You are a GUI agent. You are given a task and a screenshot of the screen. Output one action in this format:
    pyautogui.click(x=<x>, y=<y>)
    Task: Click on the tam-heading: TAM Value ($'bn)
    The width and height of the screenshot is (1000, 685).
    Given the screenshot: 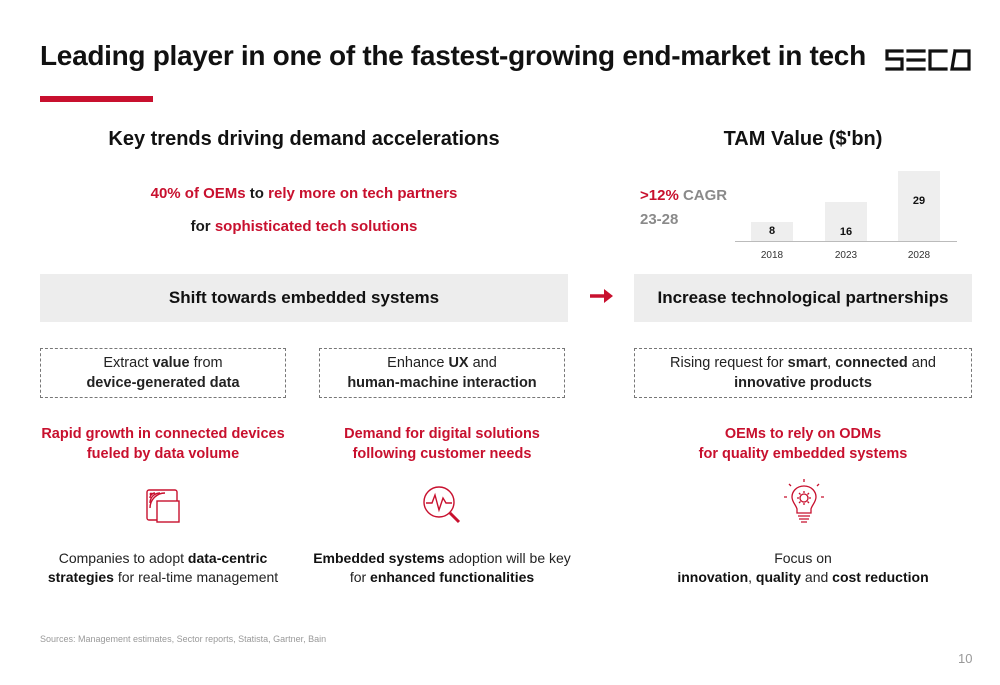 What is the action you would take?
    pyautogui.click(x=803, y=139)
    